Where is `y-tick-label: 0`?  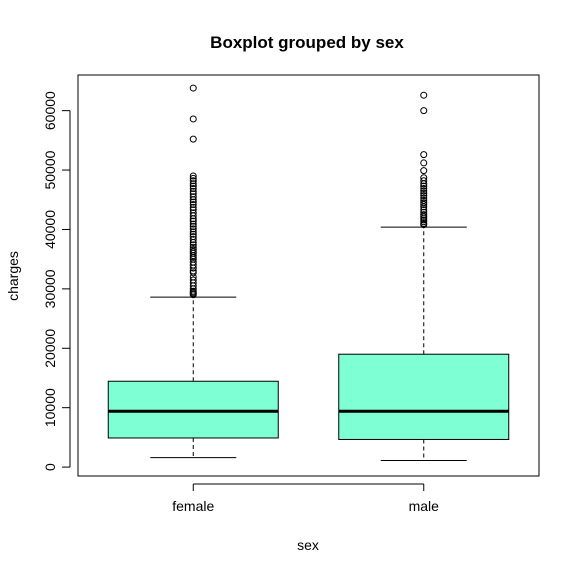 y-tick-label: 0 is located at coordinates (50, 467).